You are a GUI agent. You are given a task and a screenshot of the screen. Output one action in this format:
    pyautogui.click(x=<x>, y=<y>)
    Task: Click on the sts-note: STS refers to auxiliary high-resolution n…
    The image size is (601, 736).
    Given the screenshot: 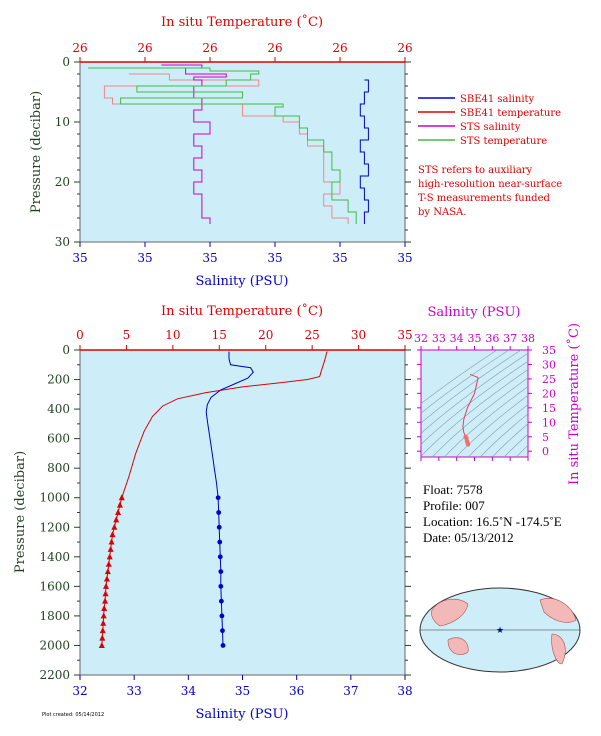 What is the action you would take?
    pyautogui.click(x=490, y=191)
    